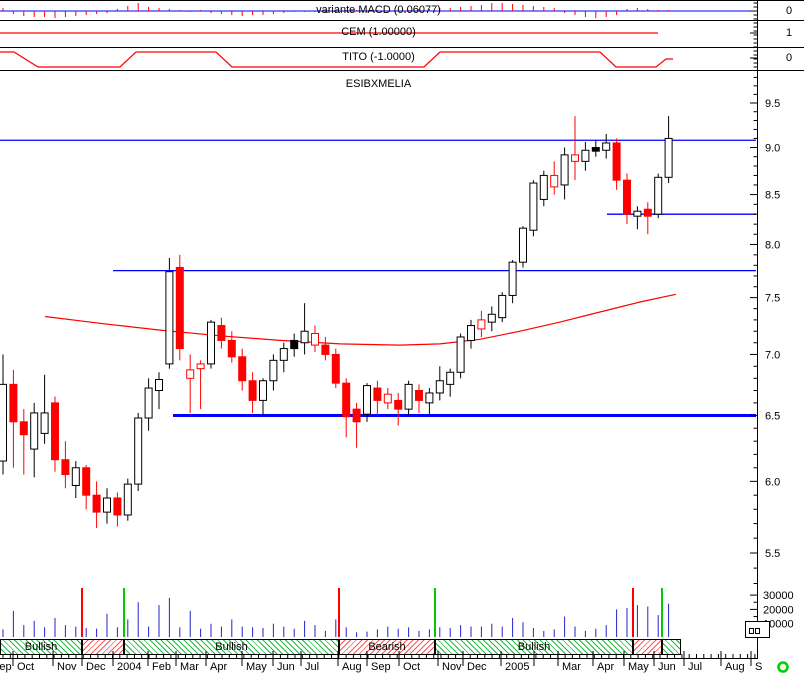 The height and width of the screenshot is (675, 804). I want to click on band-bullish, so click(671, 647).